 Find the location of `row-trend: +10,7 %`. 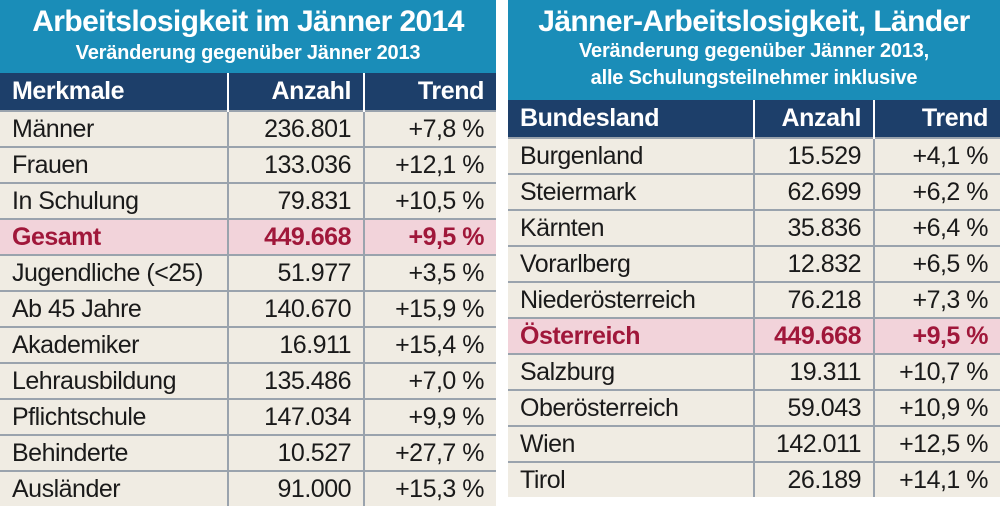

row-trend: +10,7 % is located at coordinates (936, 371).